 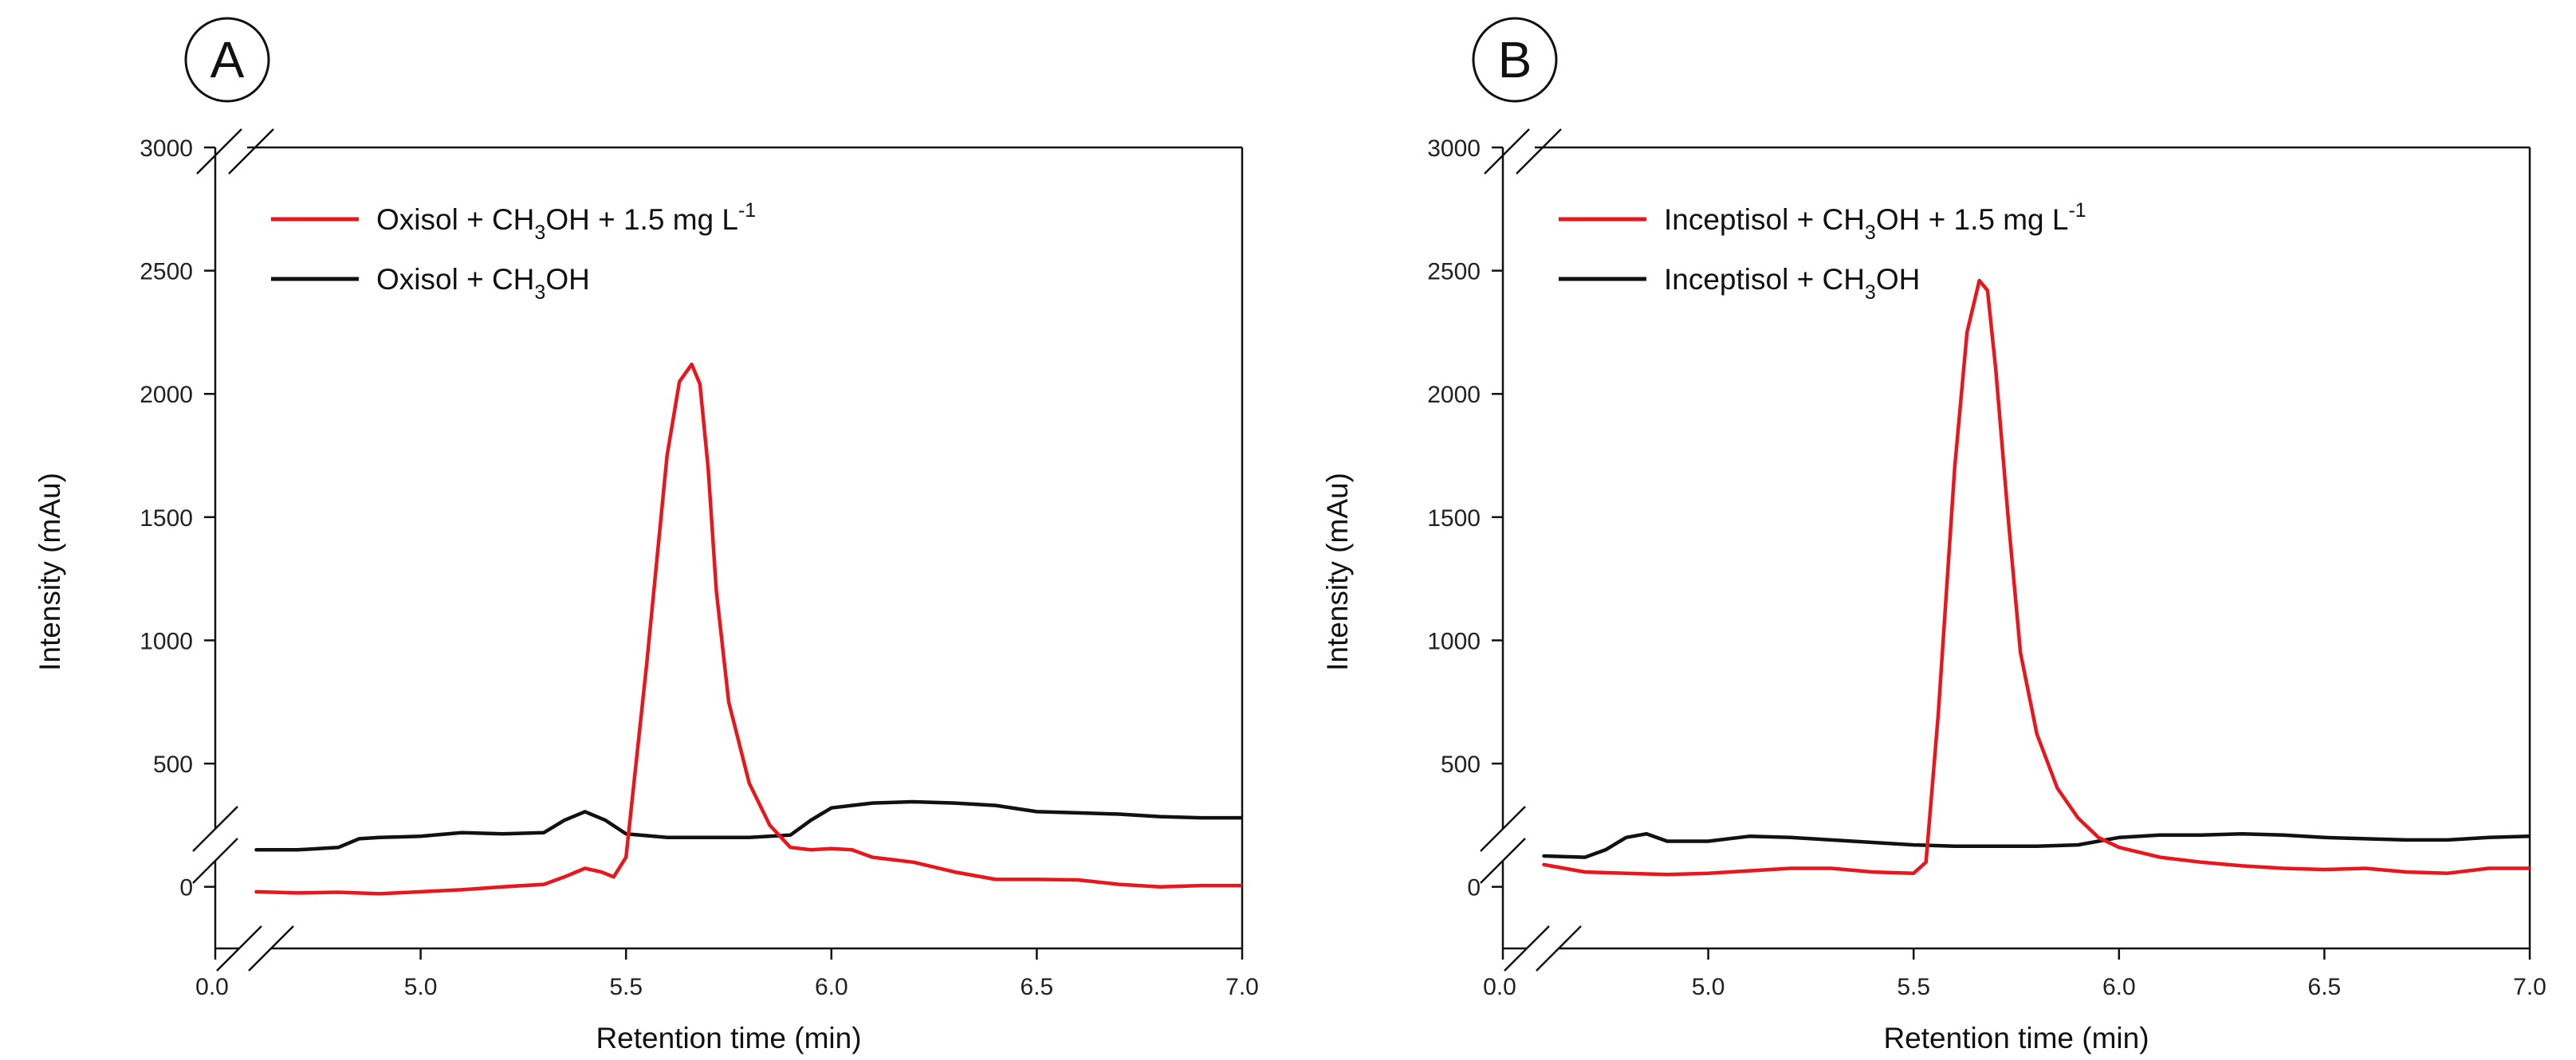 I want to click on legend-label: Inceptisol + CH3OH, so click(x=1792, y=283).